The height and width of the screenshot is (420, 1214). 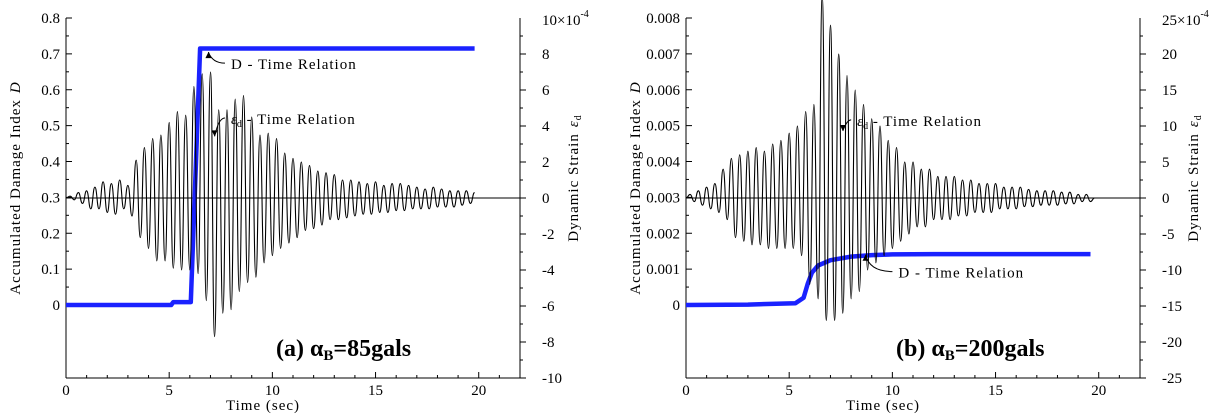 What do you see at coordinates (50, 127) in the screenshot?
I see `left-tick-label: 0.5` at bounding box center [50, 127].